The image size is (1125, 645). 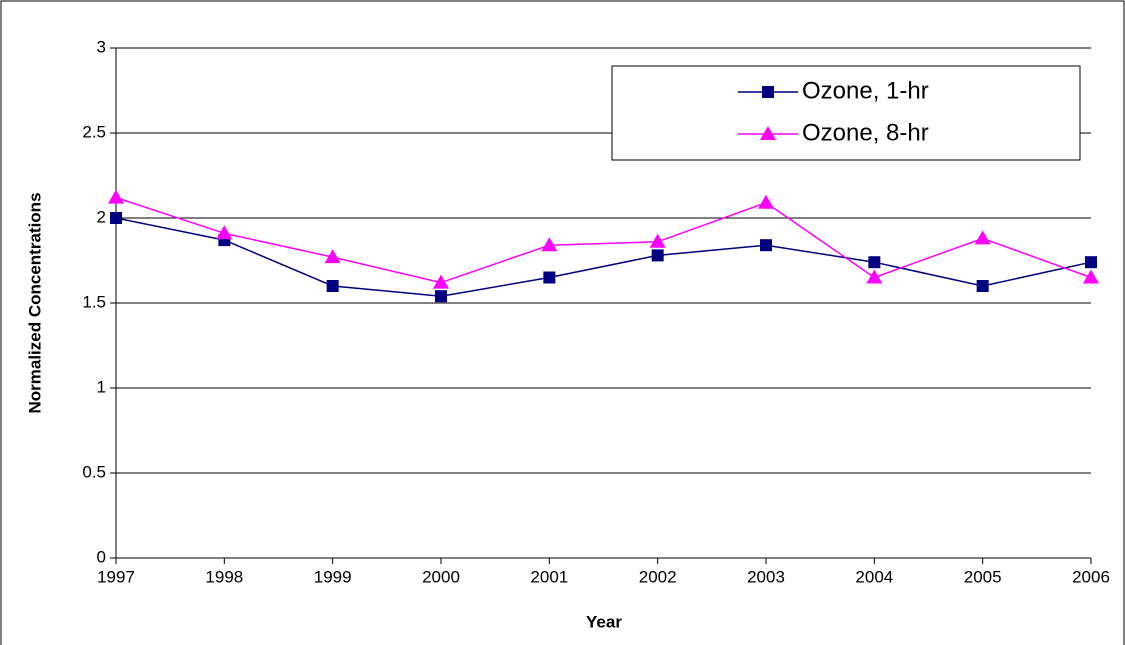 I want to click on x-tick-label: 2005, so click(x=983, y=576).